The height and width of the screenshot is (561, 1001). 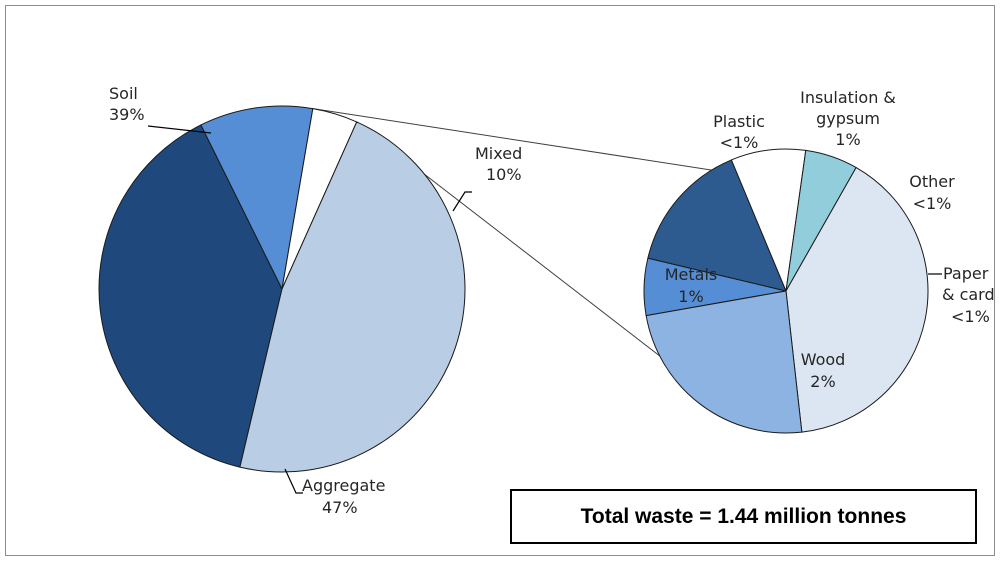 What do you see at coordinates (932, 181) in the screenshot?
I see `label-other: Other` at bounding box center [932, 181].